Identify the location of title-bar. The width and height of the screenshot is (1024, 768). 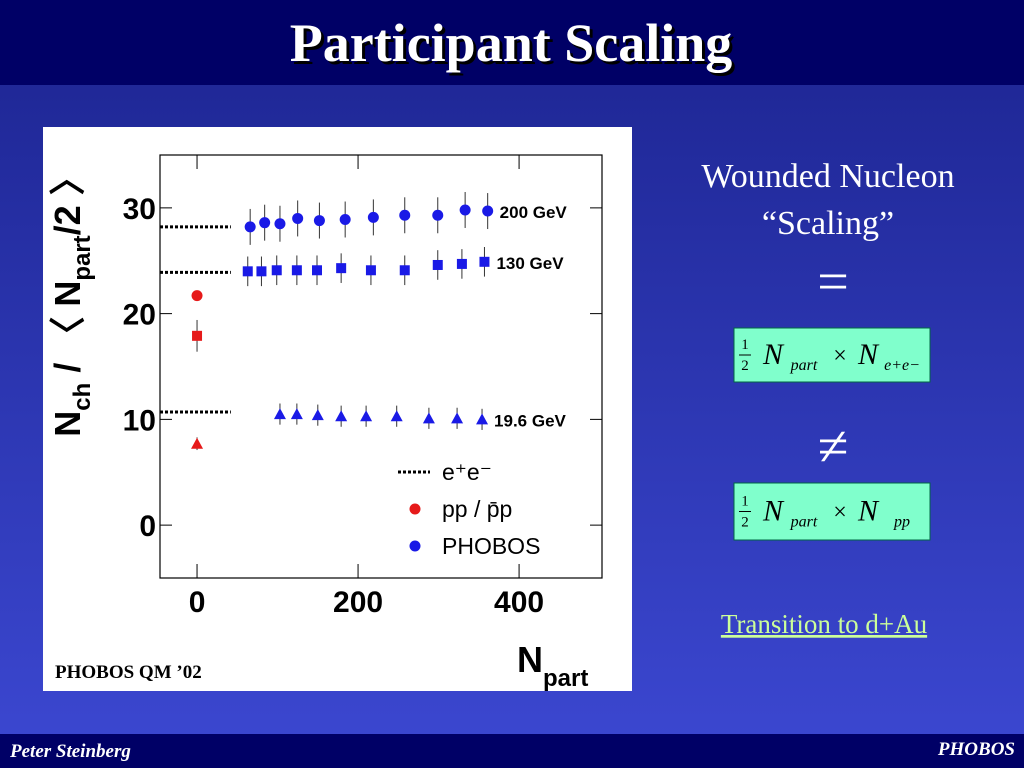
(512, 42).